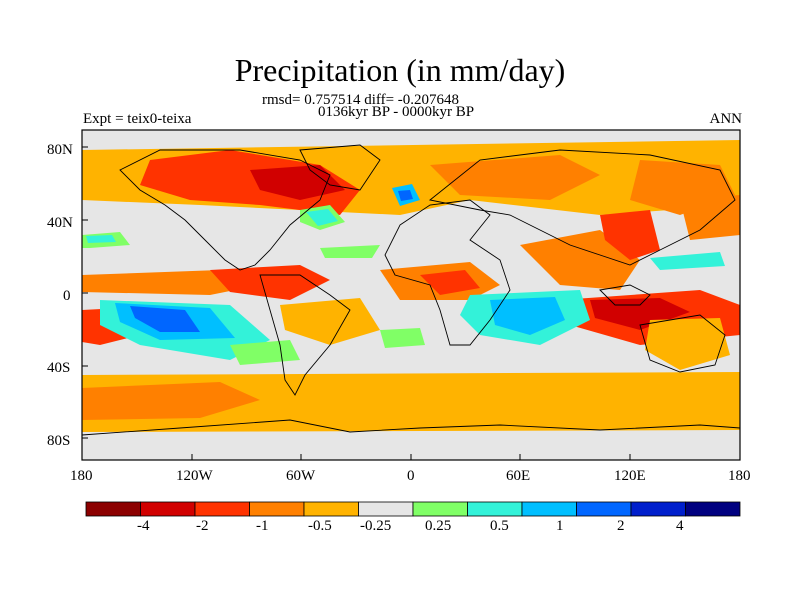 The height and width of the screenshot is (600, 800). I want to click on experiment-label: Expt = teix0-teixa, so click(137, 119).